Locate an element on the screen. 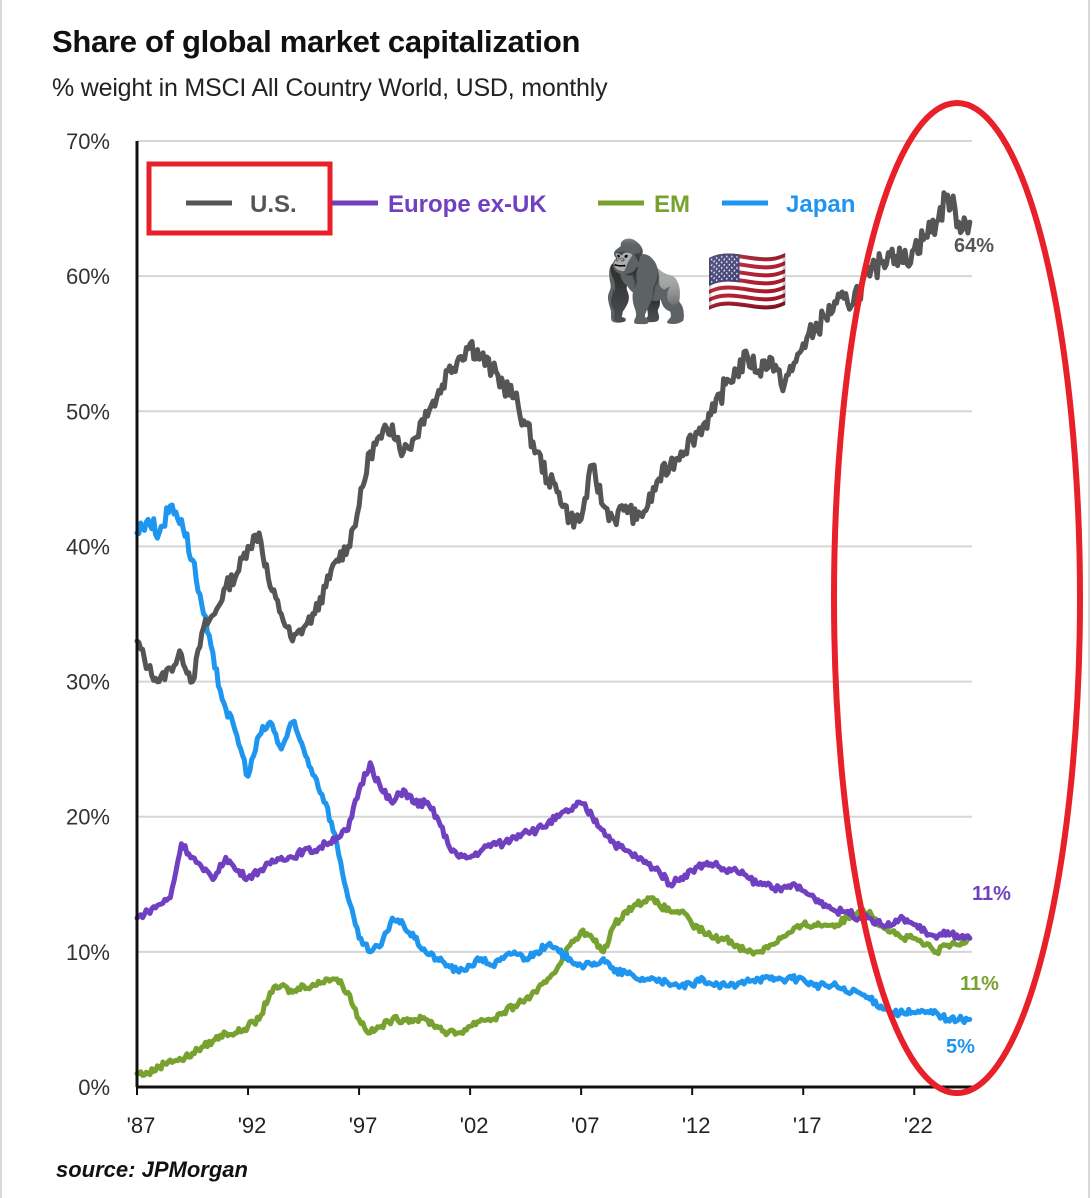 The height and width of the screenshot is (1198, 1092). legend-label: Japan is located at coordinates (820, 204).